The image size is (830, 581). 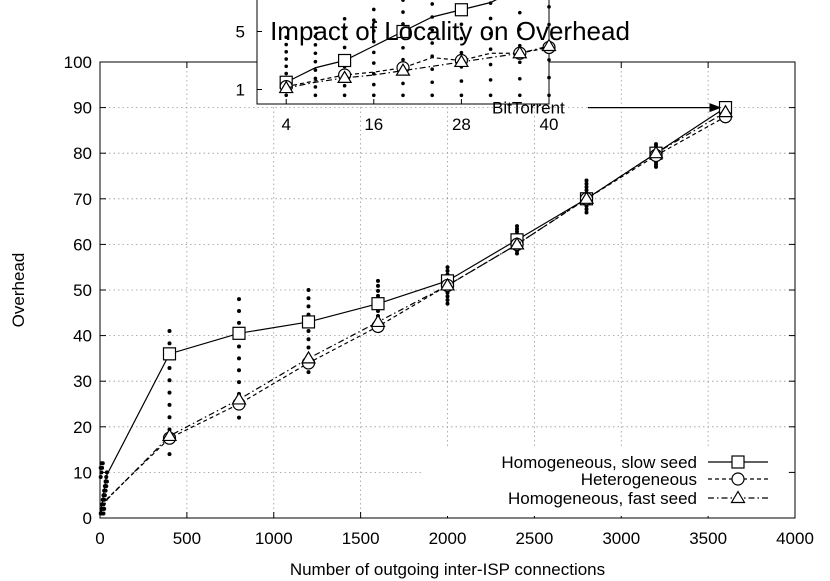 I want to click on x-tick-label: 1000, so click(x=274, y=538).